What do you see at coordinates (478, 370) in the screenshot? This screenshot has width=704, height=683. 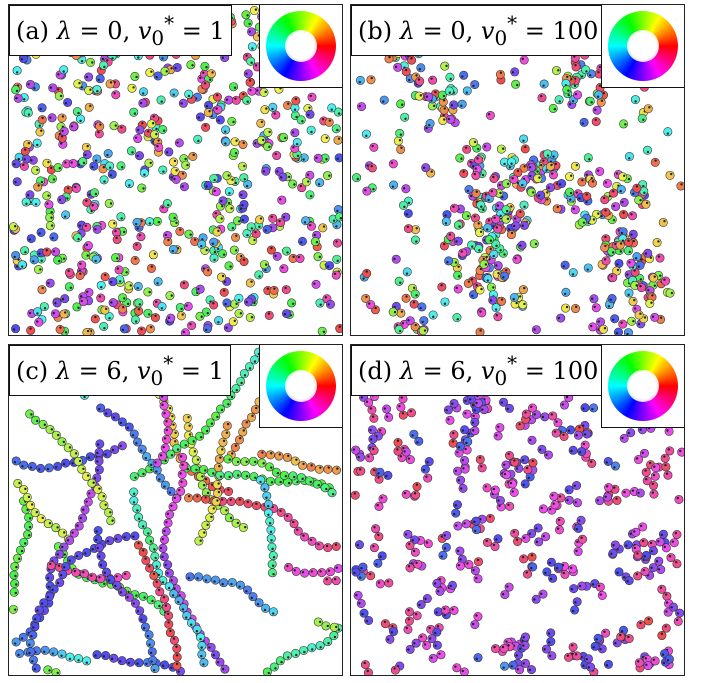 I see `panel-label-d: (d) λ = 6, v0* = 100` at bounding box center [478, 370].